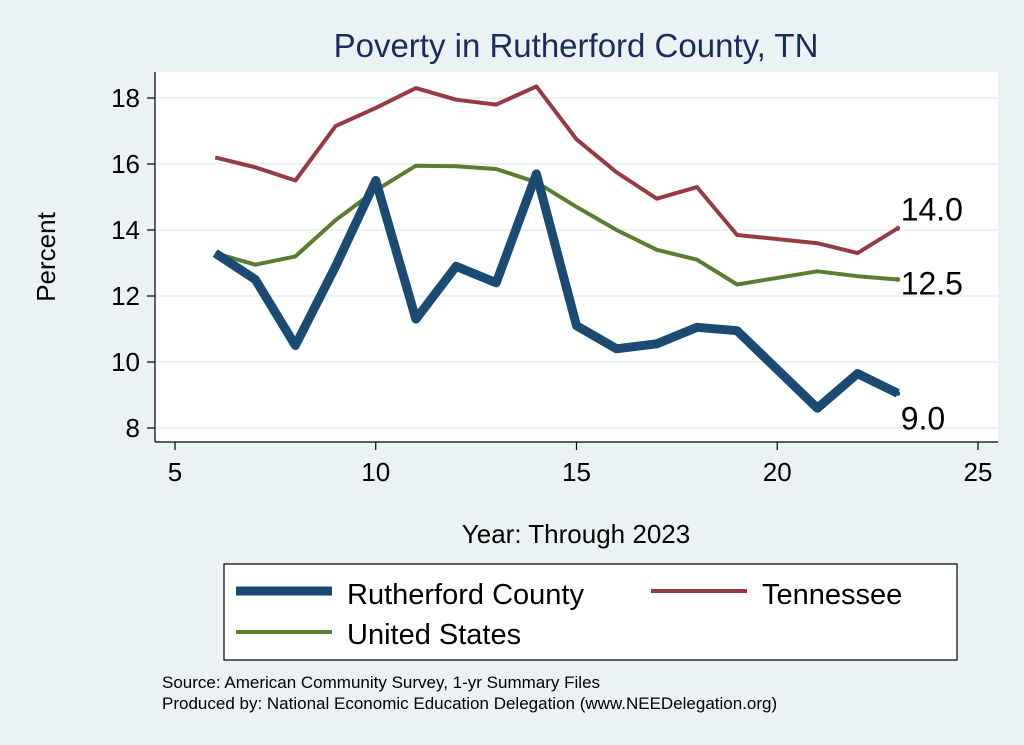 This screenshot has width=1024, height=745. I want to click on y-tick-label-14: 14, so click(125, 230).